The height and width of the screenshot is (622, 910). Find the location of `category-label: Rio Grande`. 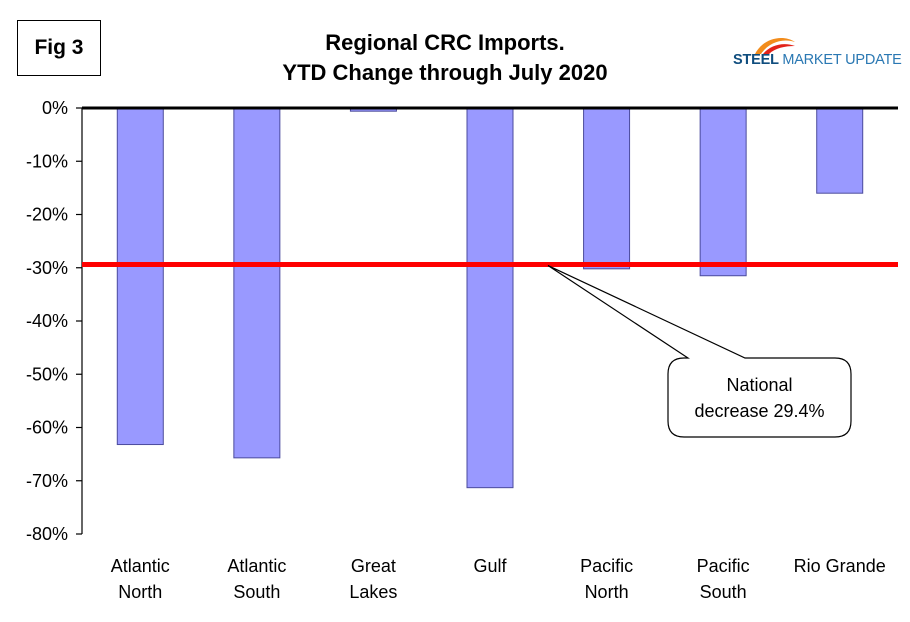

category-label: Rio Grande is located at coordinates (840, 566).